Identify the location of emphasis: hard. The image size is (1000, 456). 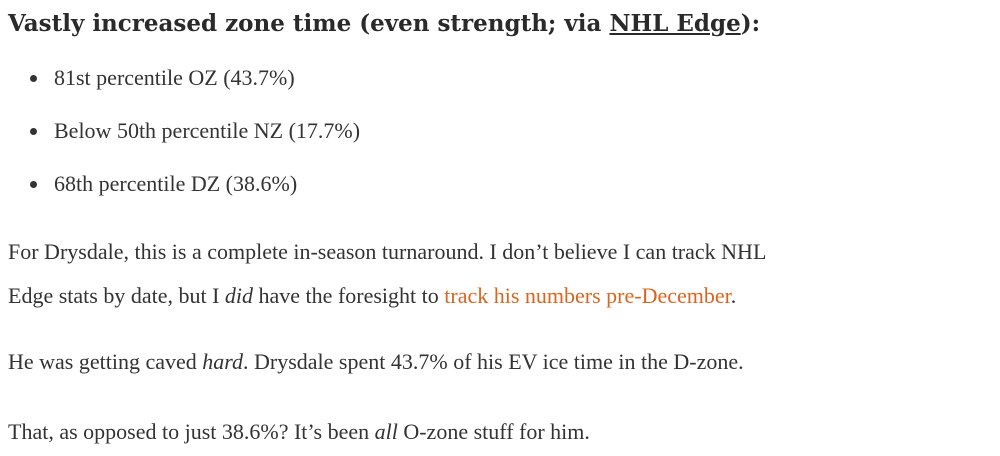
(223, 361).